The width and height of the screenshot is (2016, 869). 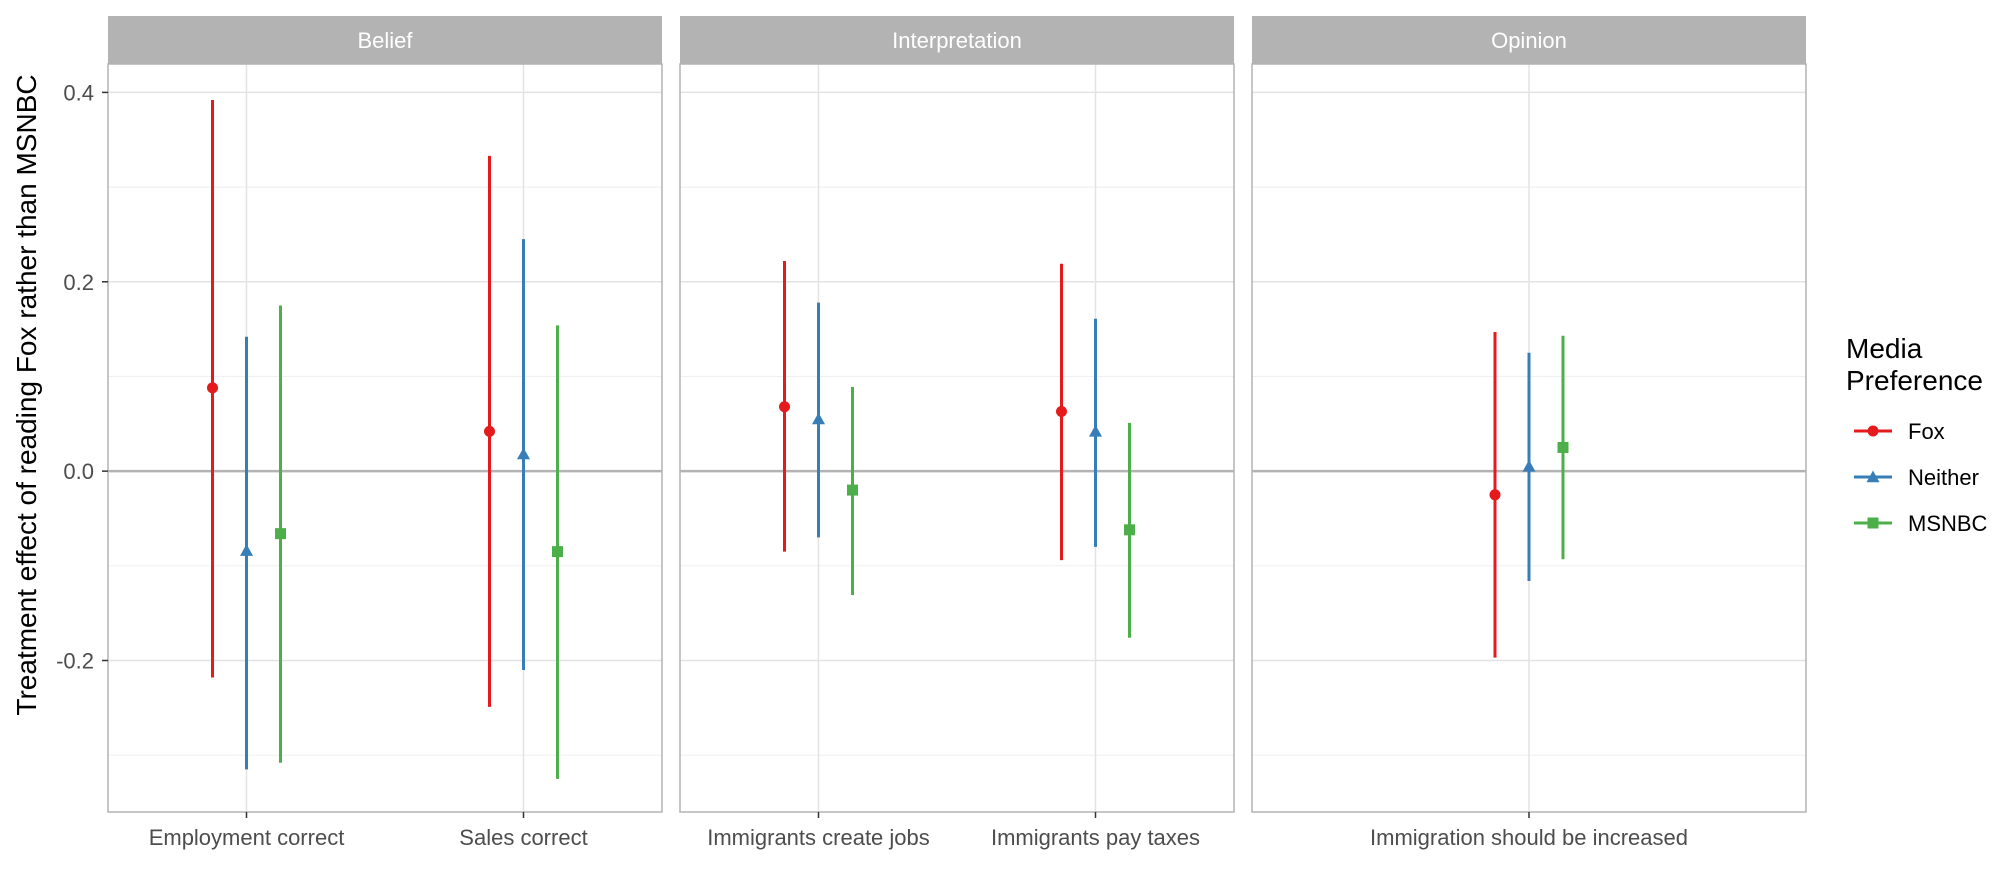 I want to click on legend-key-marker-msnbc, so click(x=1873, y=523).